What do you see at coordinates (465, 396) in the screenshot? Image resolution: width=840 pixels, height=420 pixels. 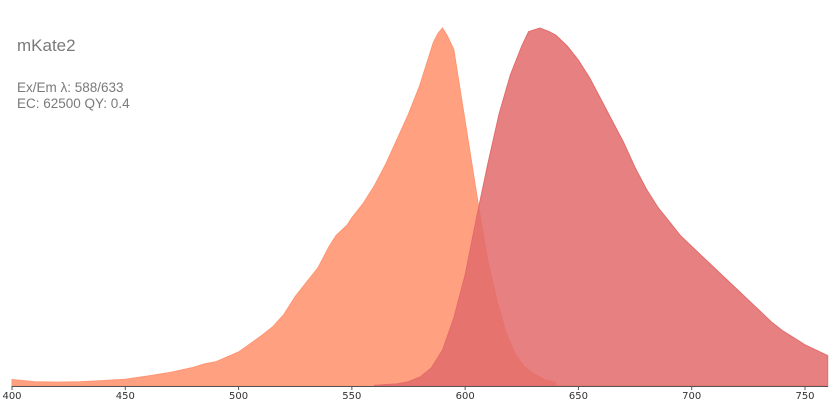 I see `x-tick-label: 600` at bounding box center [465, 396].